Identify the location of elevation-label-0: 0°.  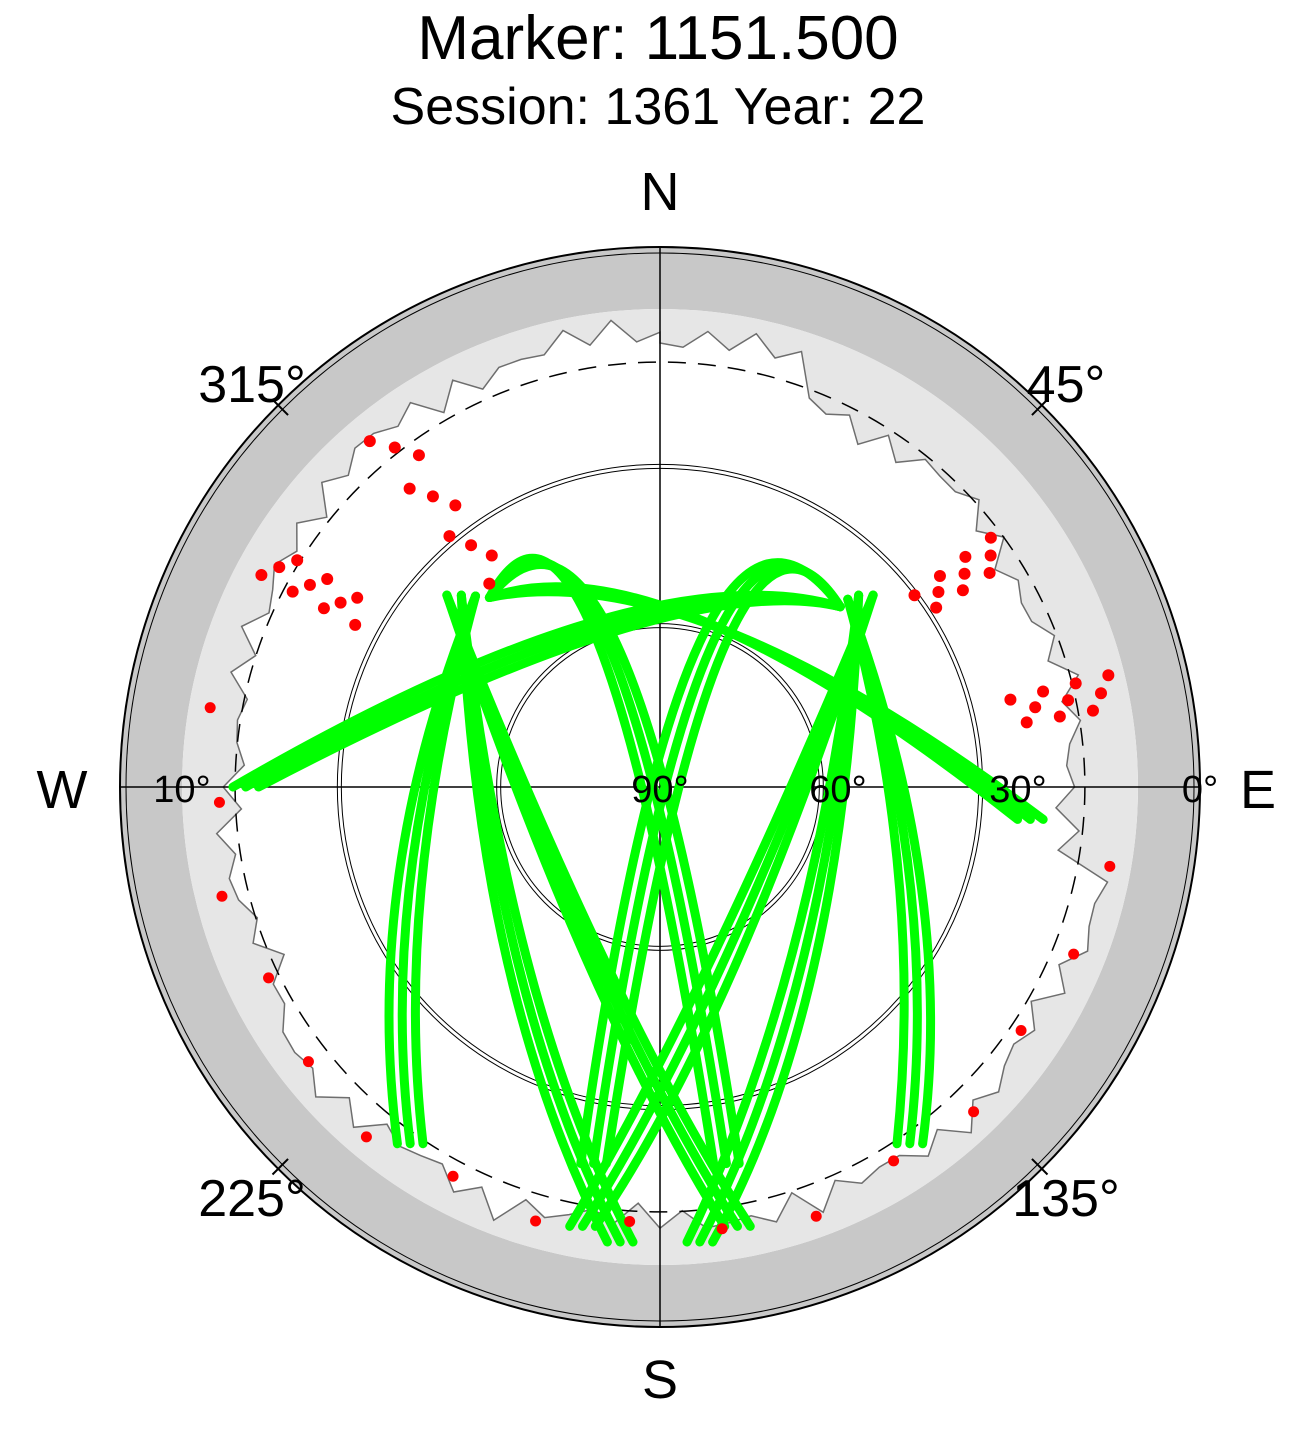
(1200, 790).